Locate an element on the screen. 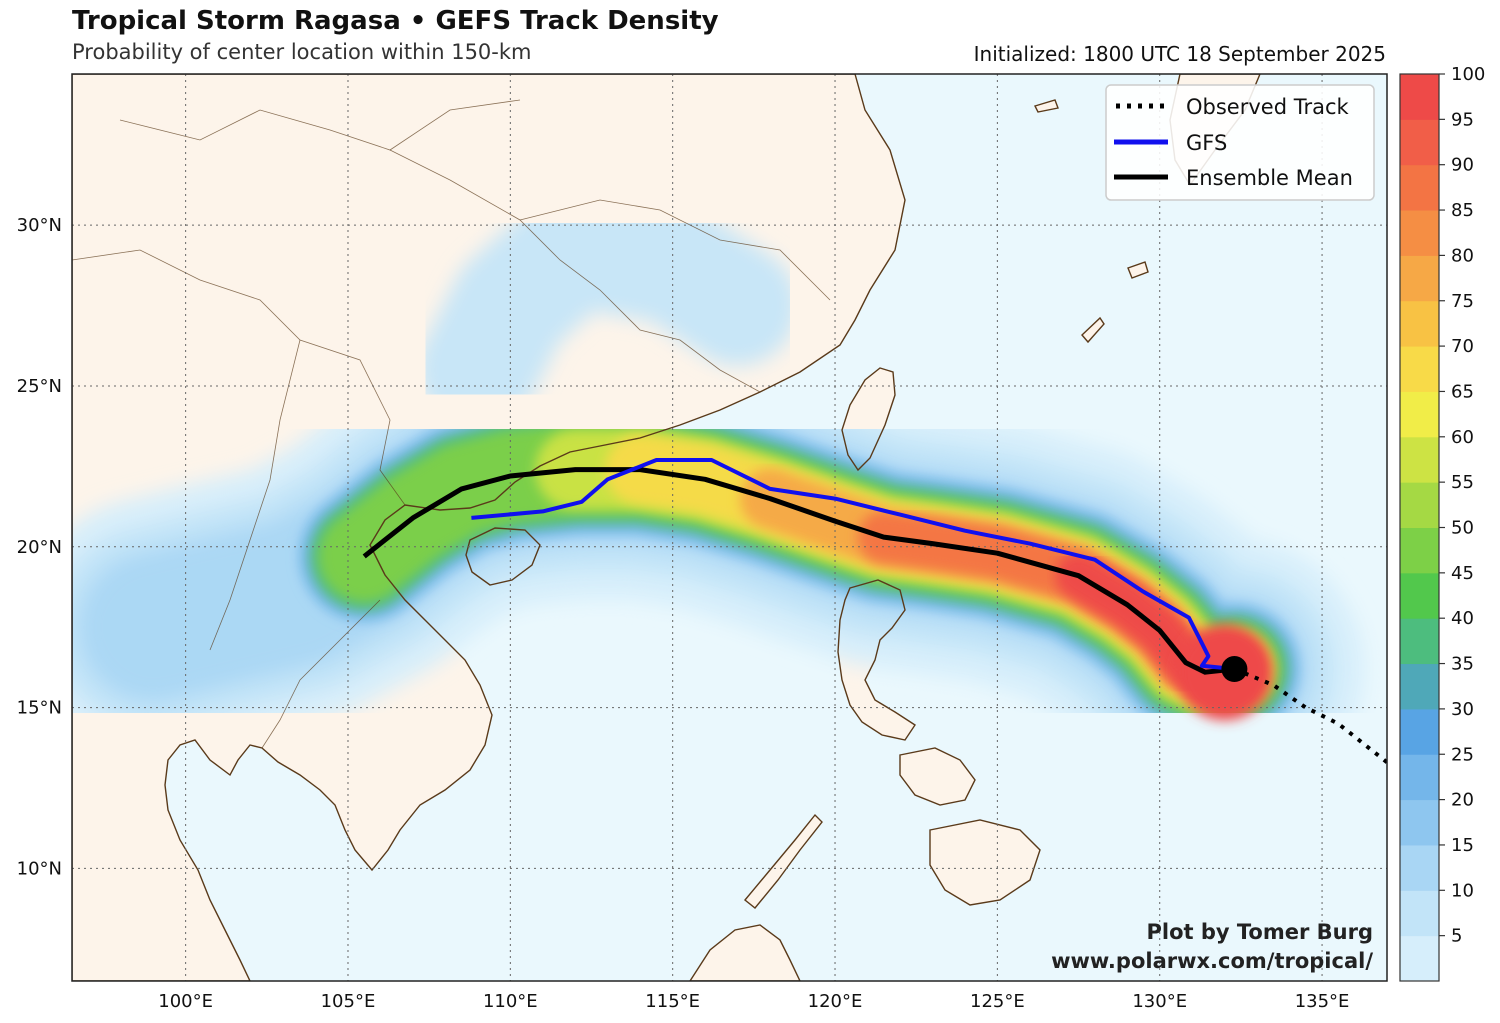 This screenshot has width=1500, height=1023. credit-line-1: Plot by Tomer Burg is located at coordinates (1260, 932).